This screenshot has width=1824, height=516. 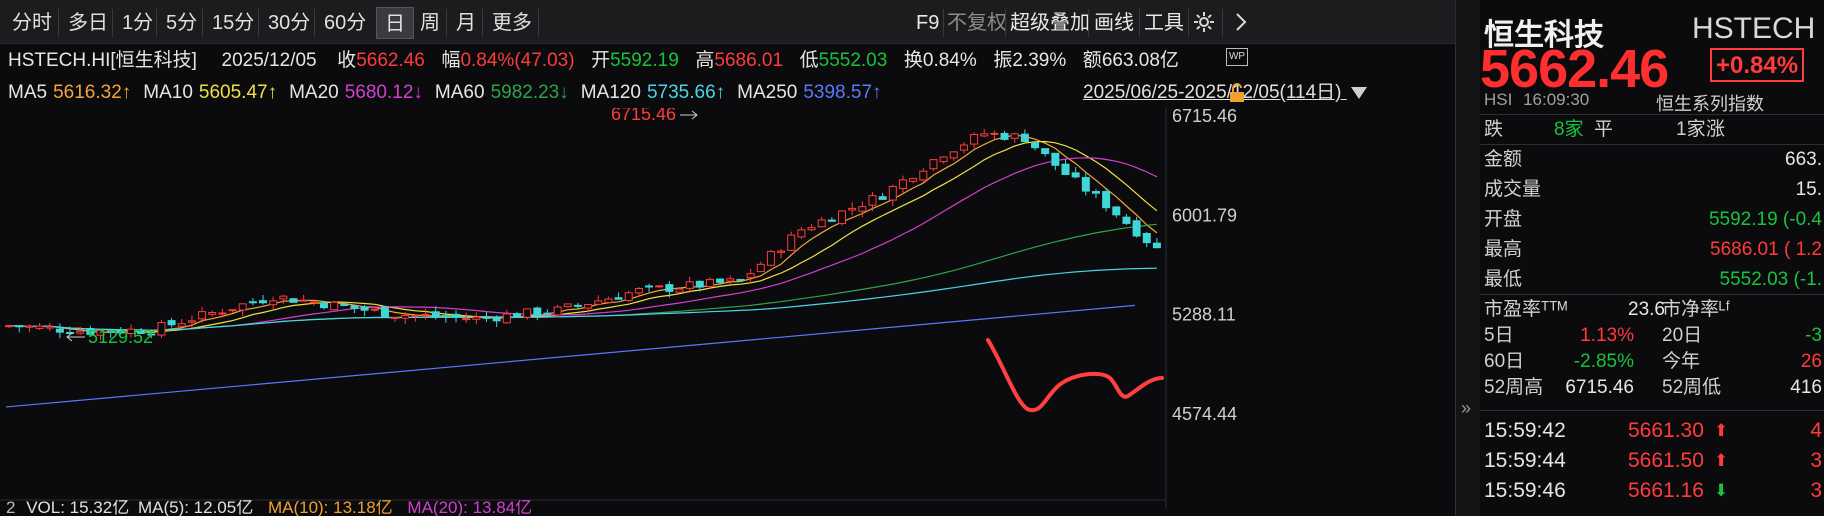 I want to click on stat-label: 成交量, so click(x=1513, y=189).